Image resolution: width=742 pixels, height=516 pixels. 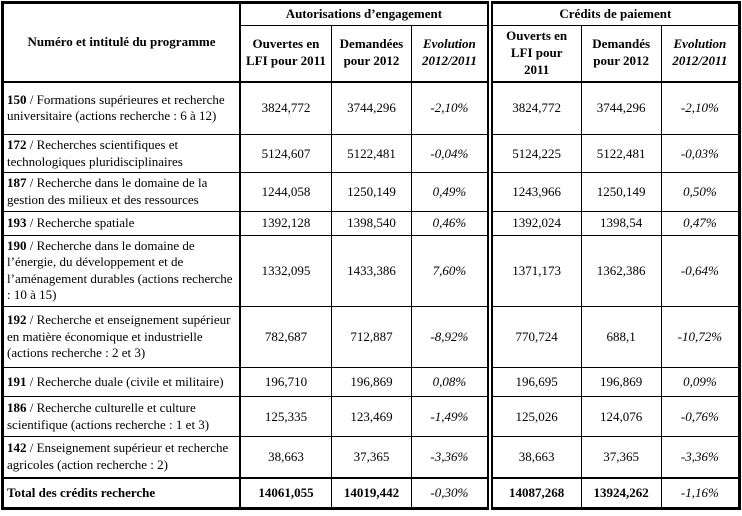 I want to click on cp-value-cell: 5124,225, so click(x=534, y=154).